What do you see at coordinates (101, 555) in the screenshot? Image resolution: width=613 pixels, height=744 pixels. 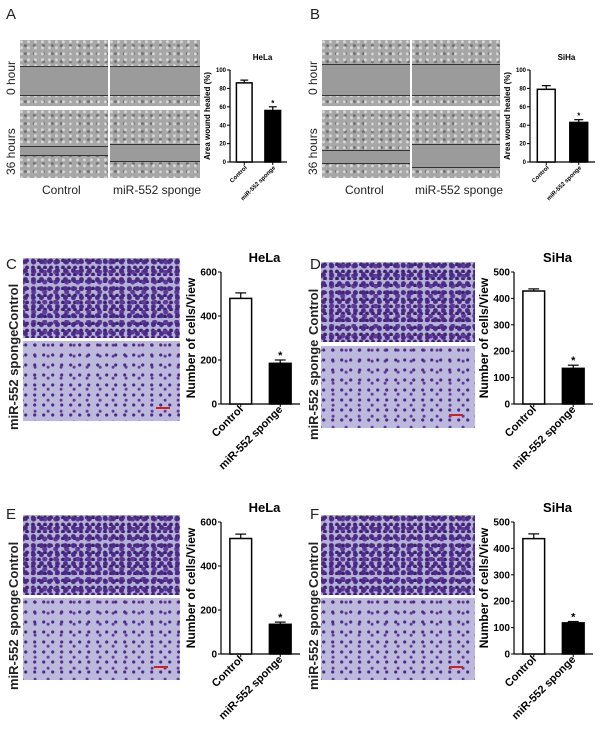 I see `micrograph-e-control` at bounding box center [101, 555].